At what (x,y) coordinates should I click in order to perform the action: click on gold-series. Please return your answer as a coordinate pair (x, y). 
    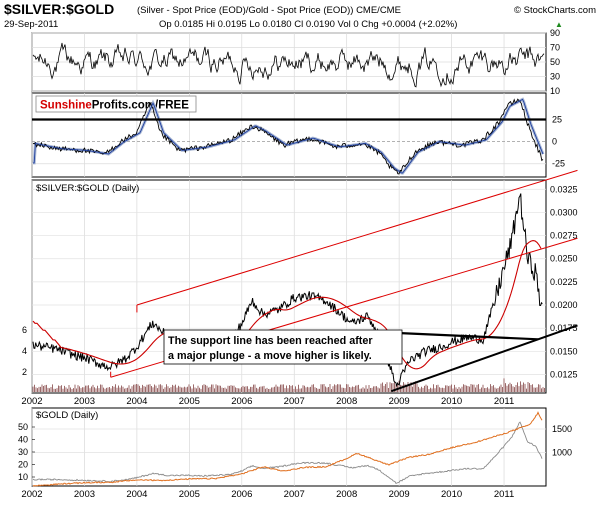
    Looking at the image, I should click on (287, 449).